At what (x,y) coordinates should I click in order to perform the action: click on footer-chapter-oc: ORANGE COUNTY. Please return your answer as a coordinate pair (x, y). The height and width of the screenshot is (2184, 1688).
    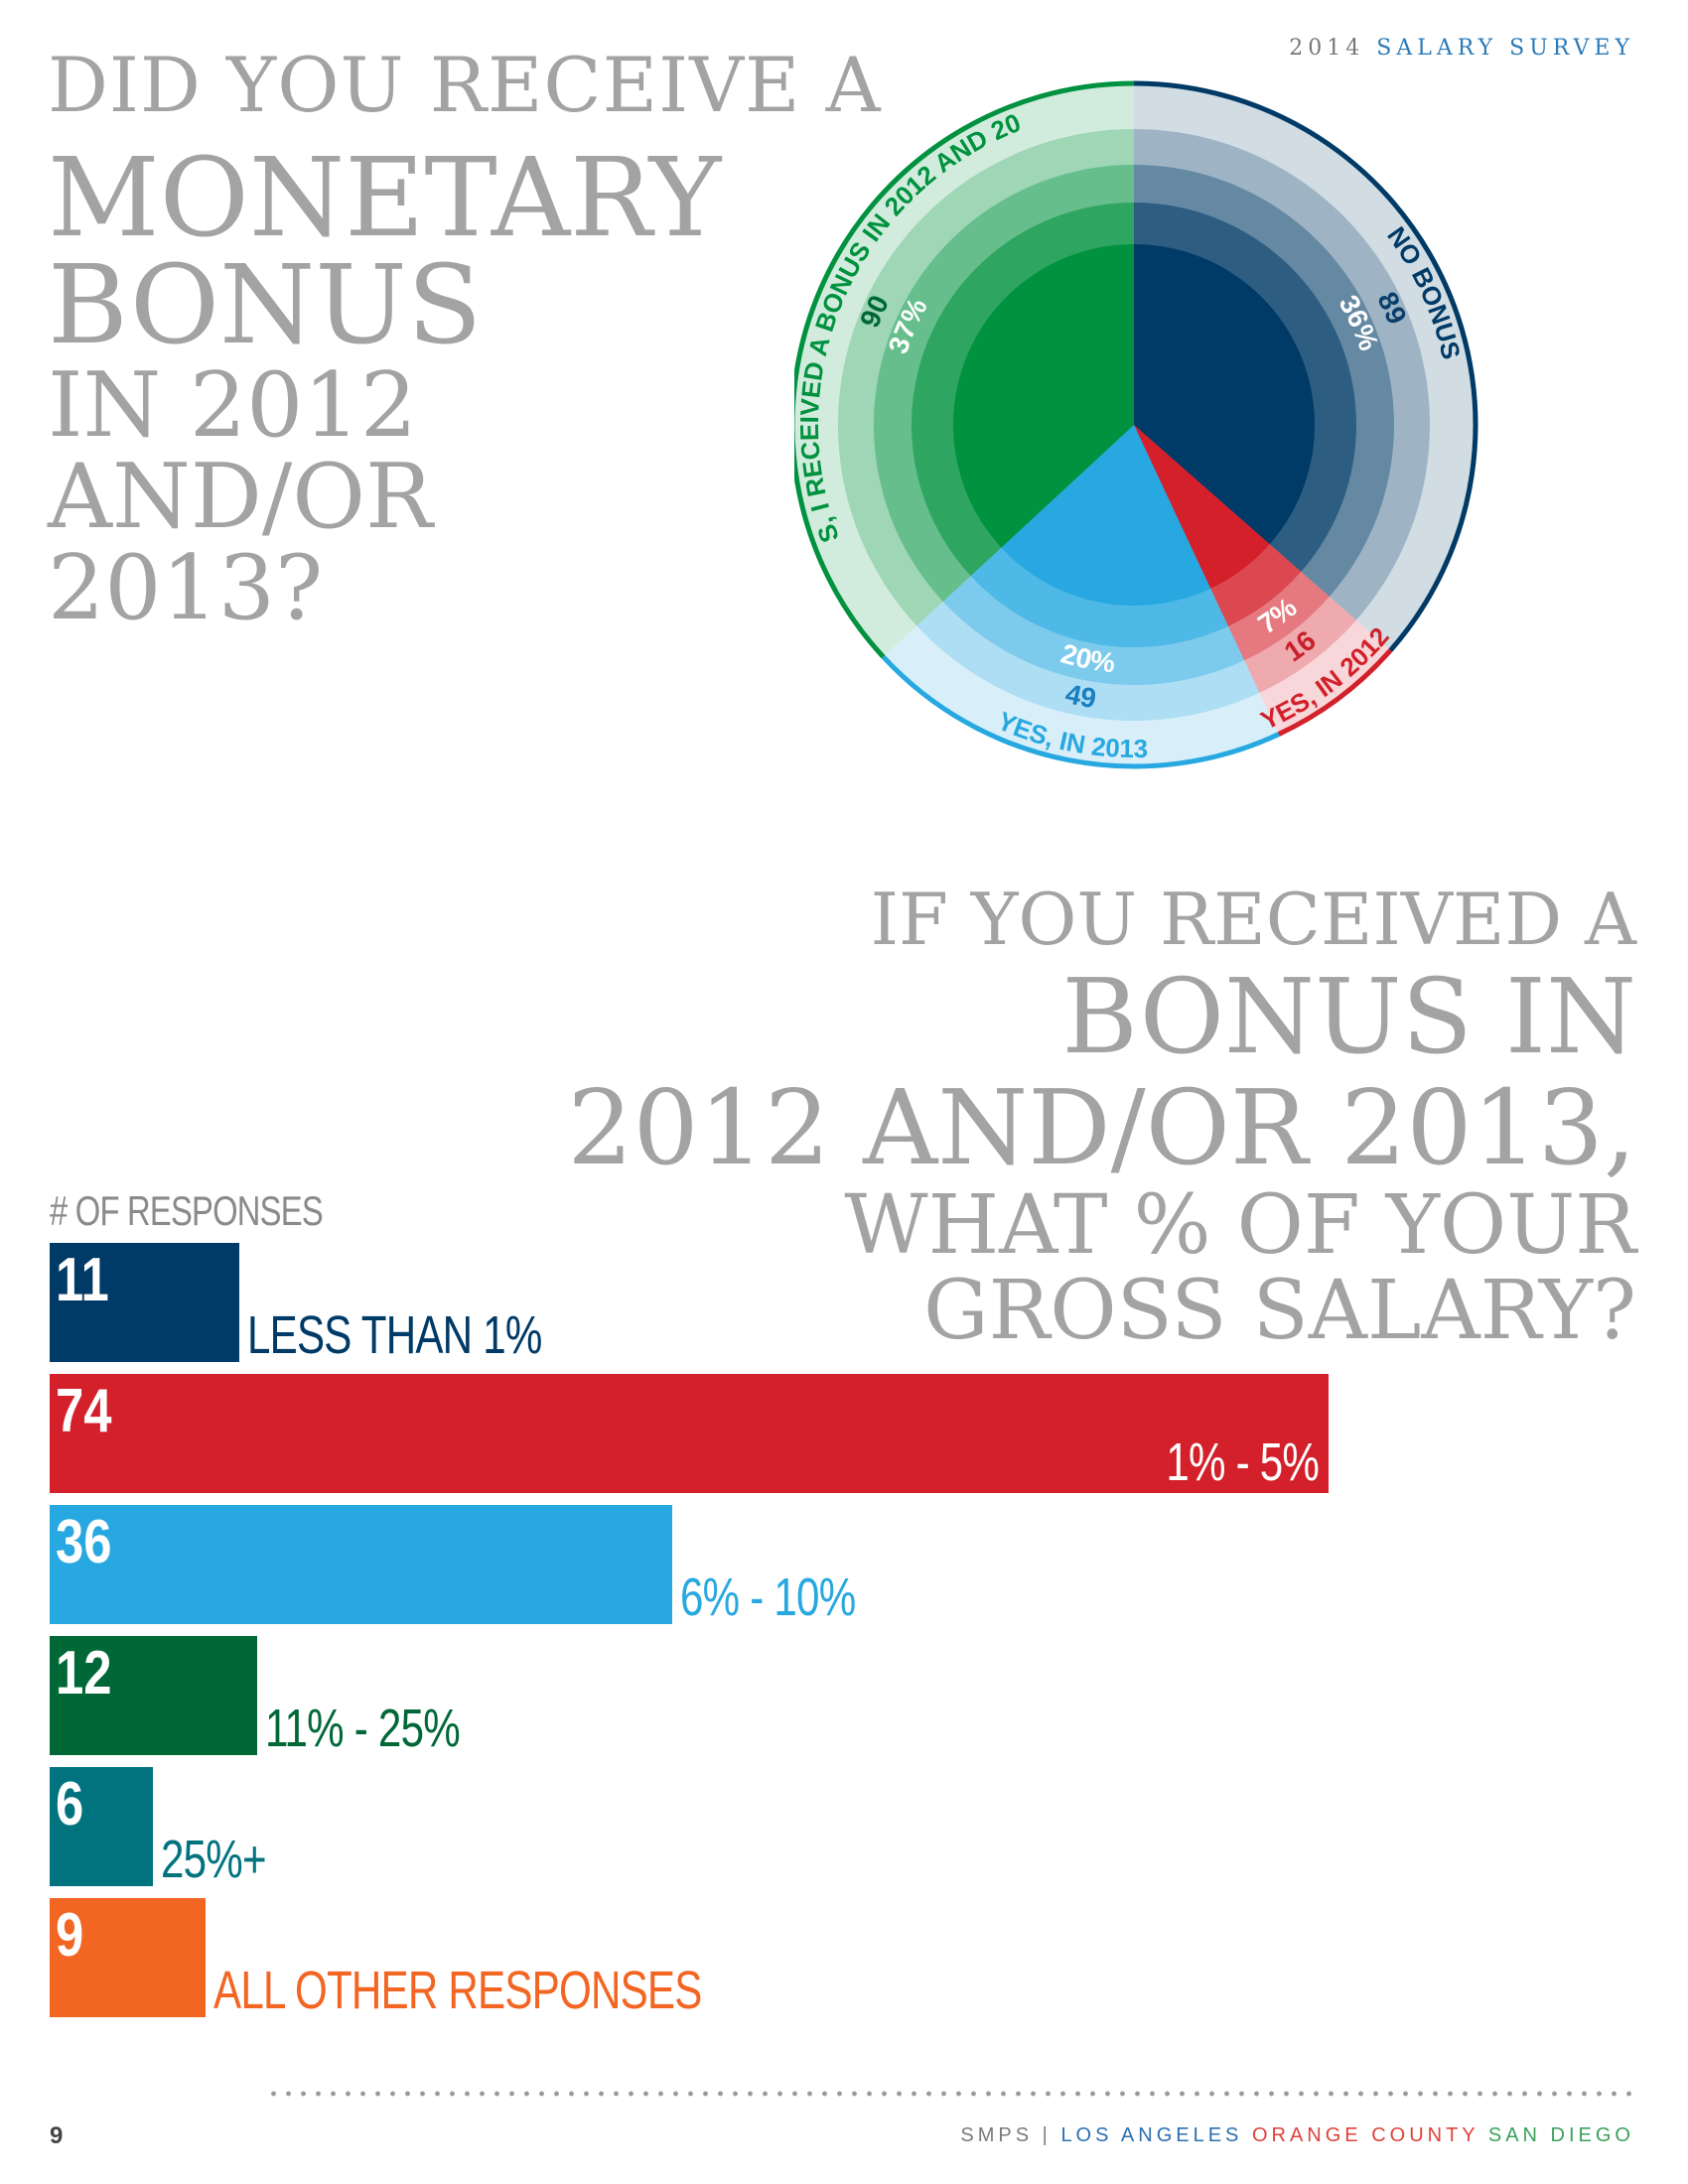
    Looking at the image, I should click on (1365, 2135).